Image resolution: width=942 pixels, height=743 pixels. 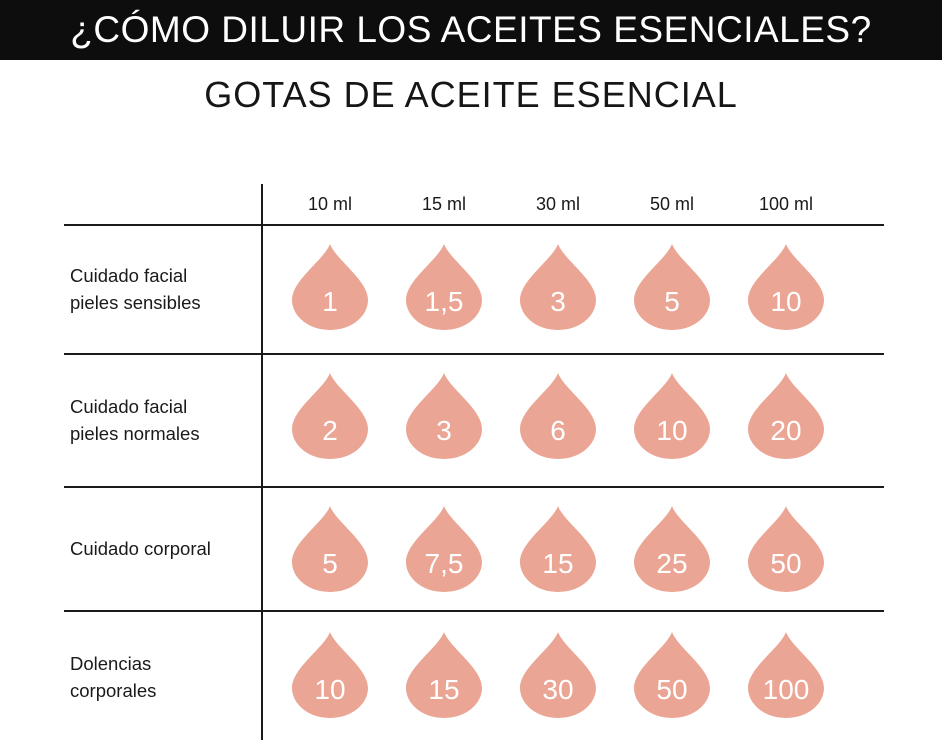 I want to click on drop-value: 30, so click(x=558, y=689).